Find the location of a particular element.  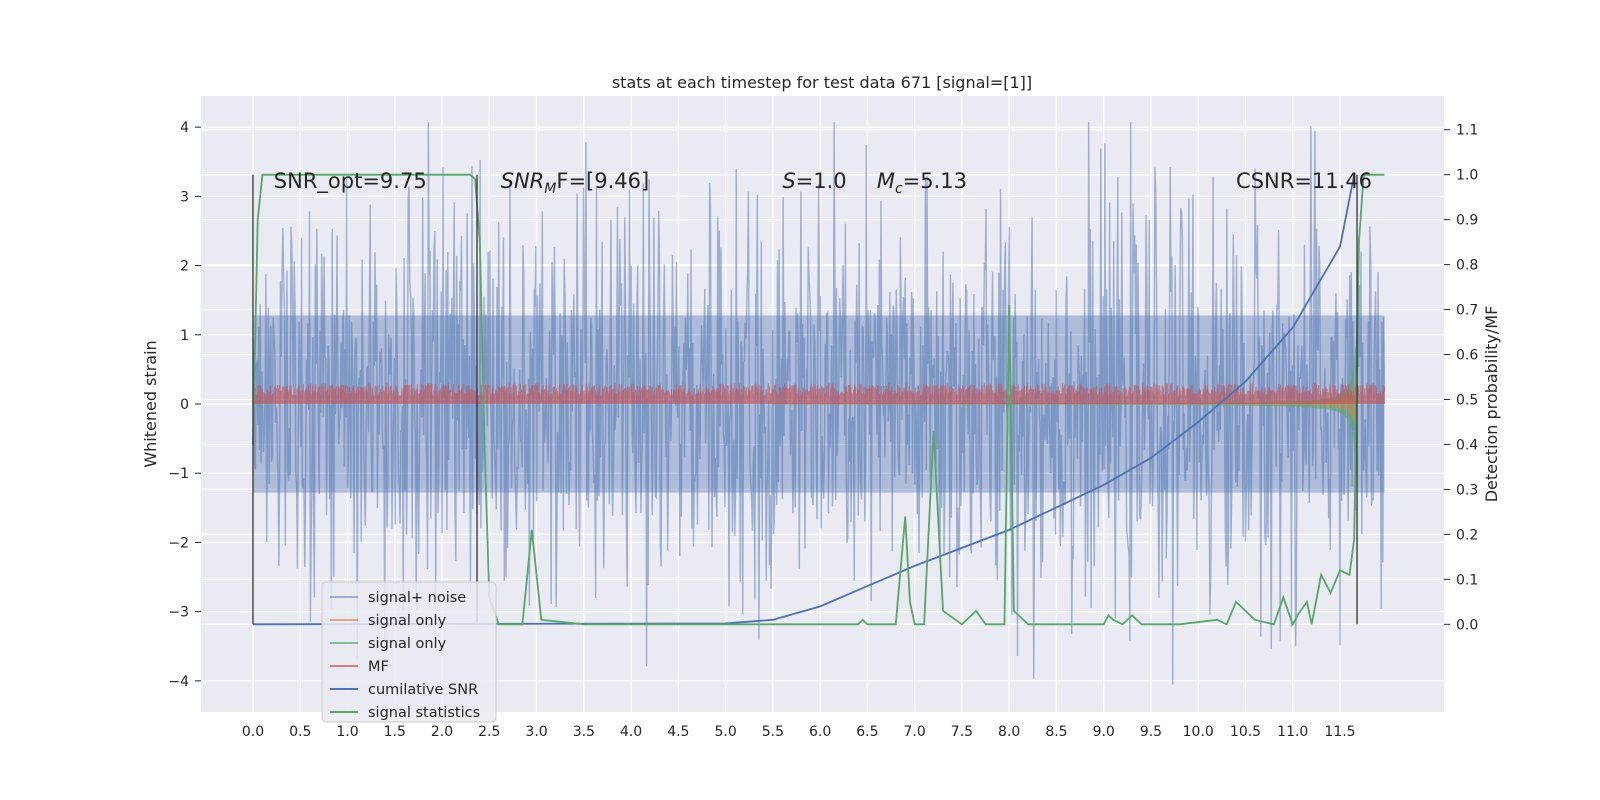

y-tick-label-2: 2 is located at coordinates (184, 267).